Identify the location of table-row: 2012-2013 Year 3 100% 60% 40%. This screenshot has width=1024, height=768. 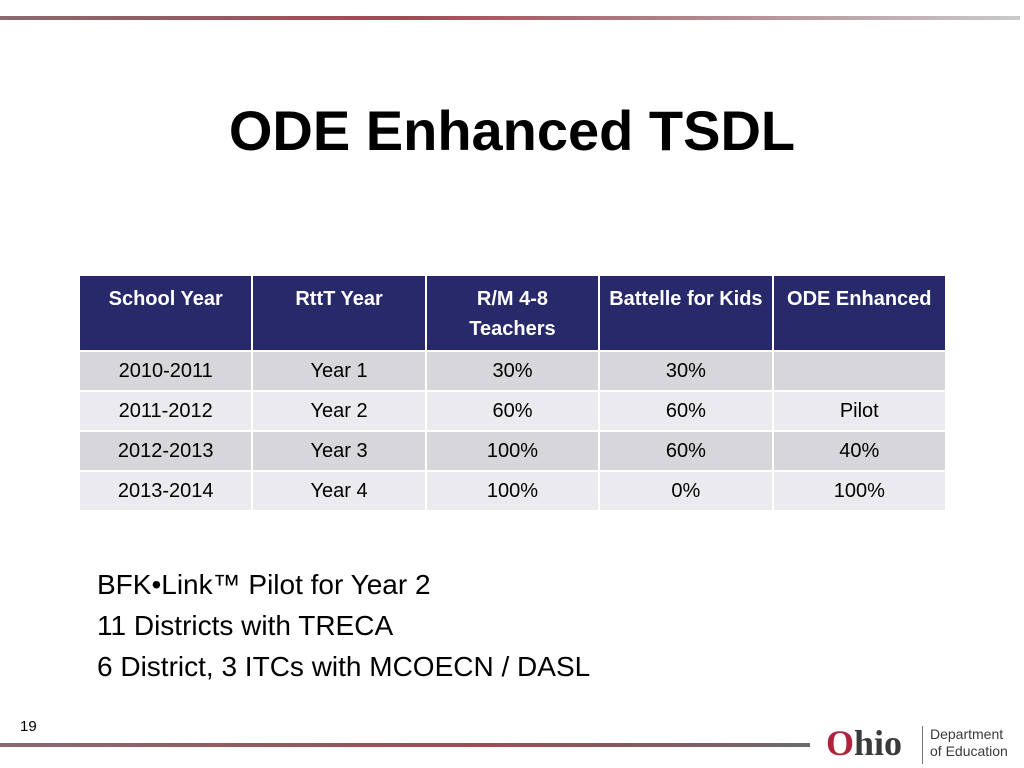
(512, 451).